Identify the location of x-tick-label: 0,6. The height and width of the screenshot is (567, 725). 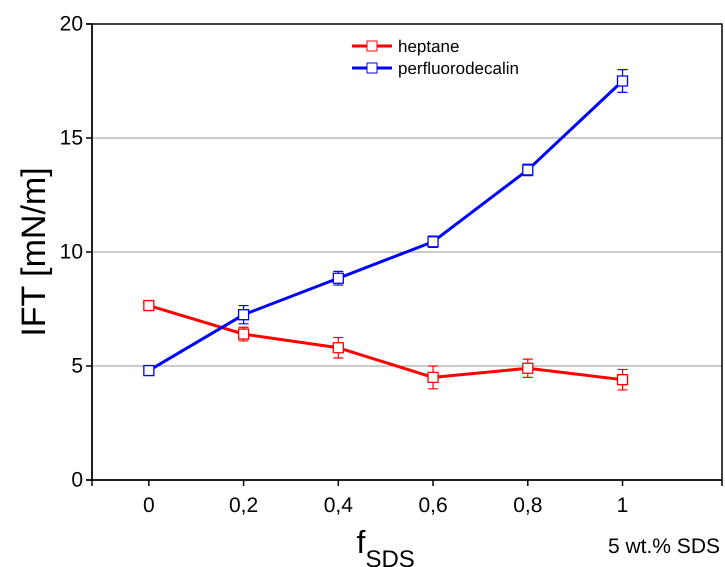
(433, 506).